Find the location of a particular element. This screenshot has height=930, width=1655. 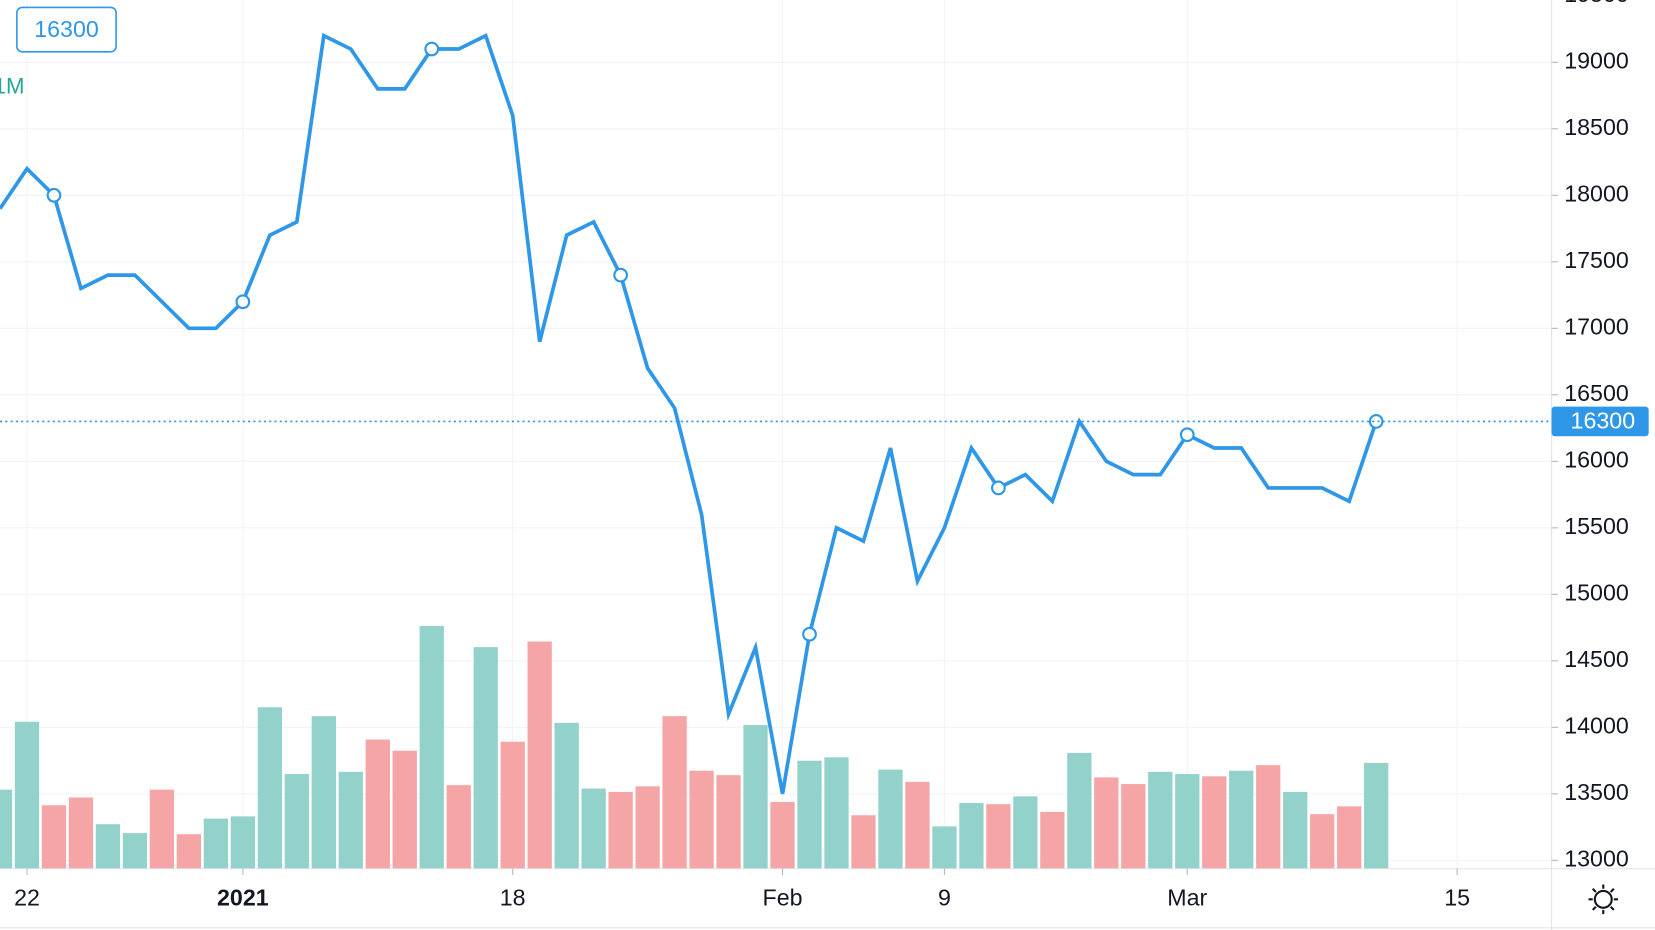

y-tick-label: 13500 is located at coordinates (1596, 792).